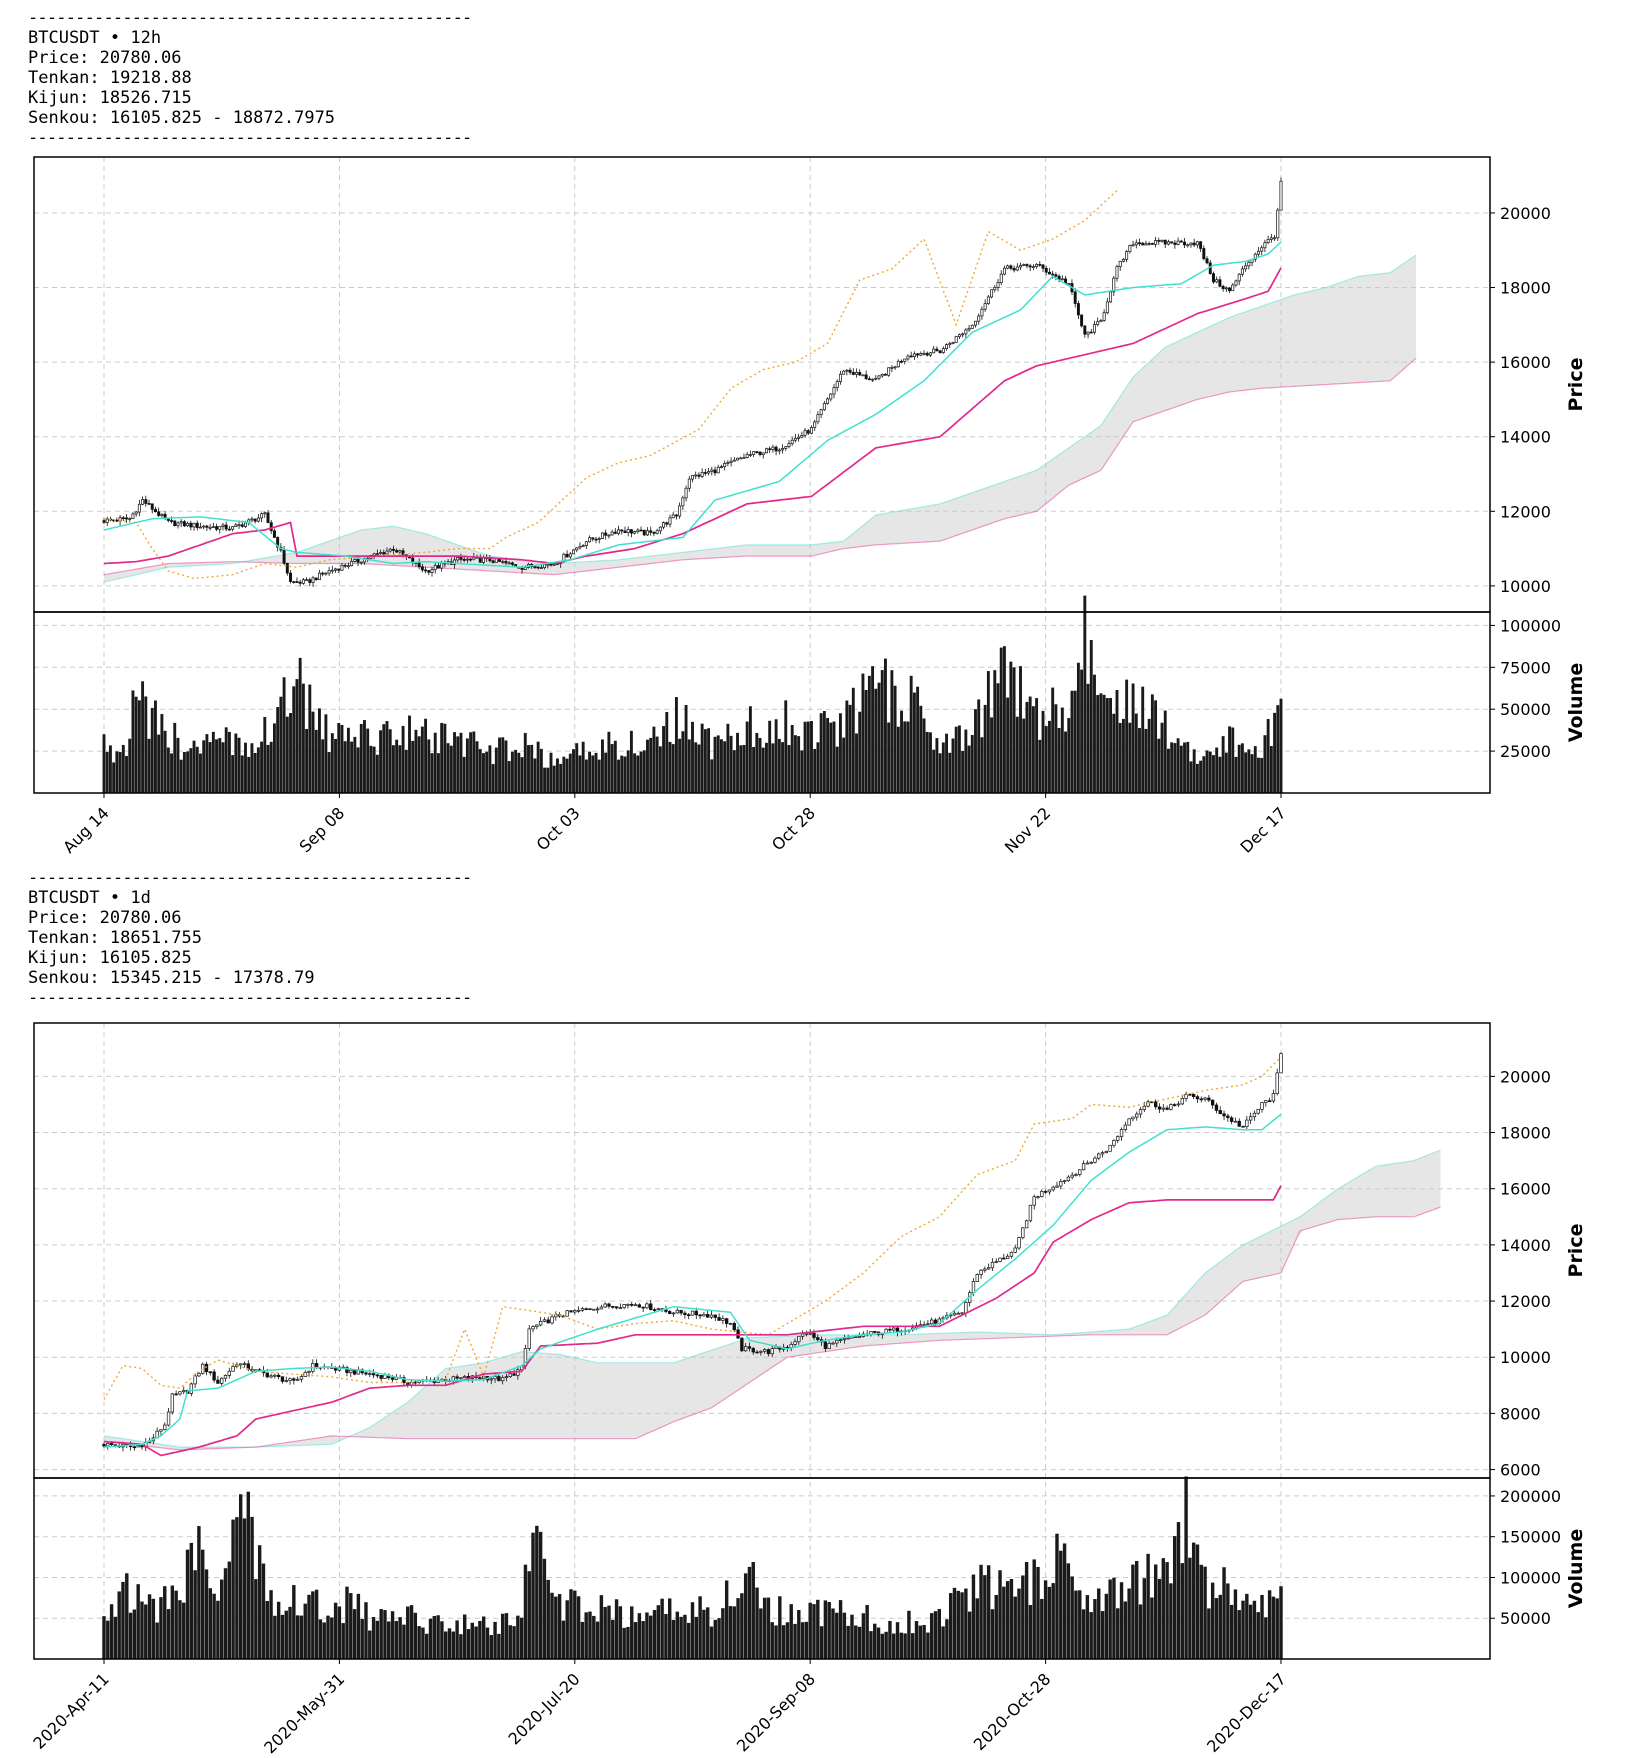 The width and height of the screenshot is (1630, 1758). Describe the element at coordinates (1525, 667) in the screenshot. I see `volume-tick-label: 75000` at that location.